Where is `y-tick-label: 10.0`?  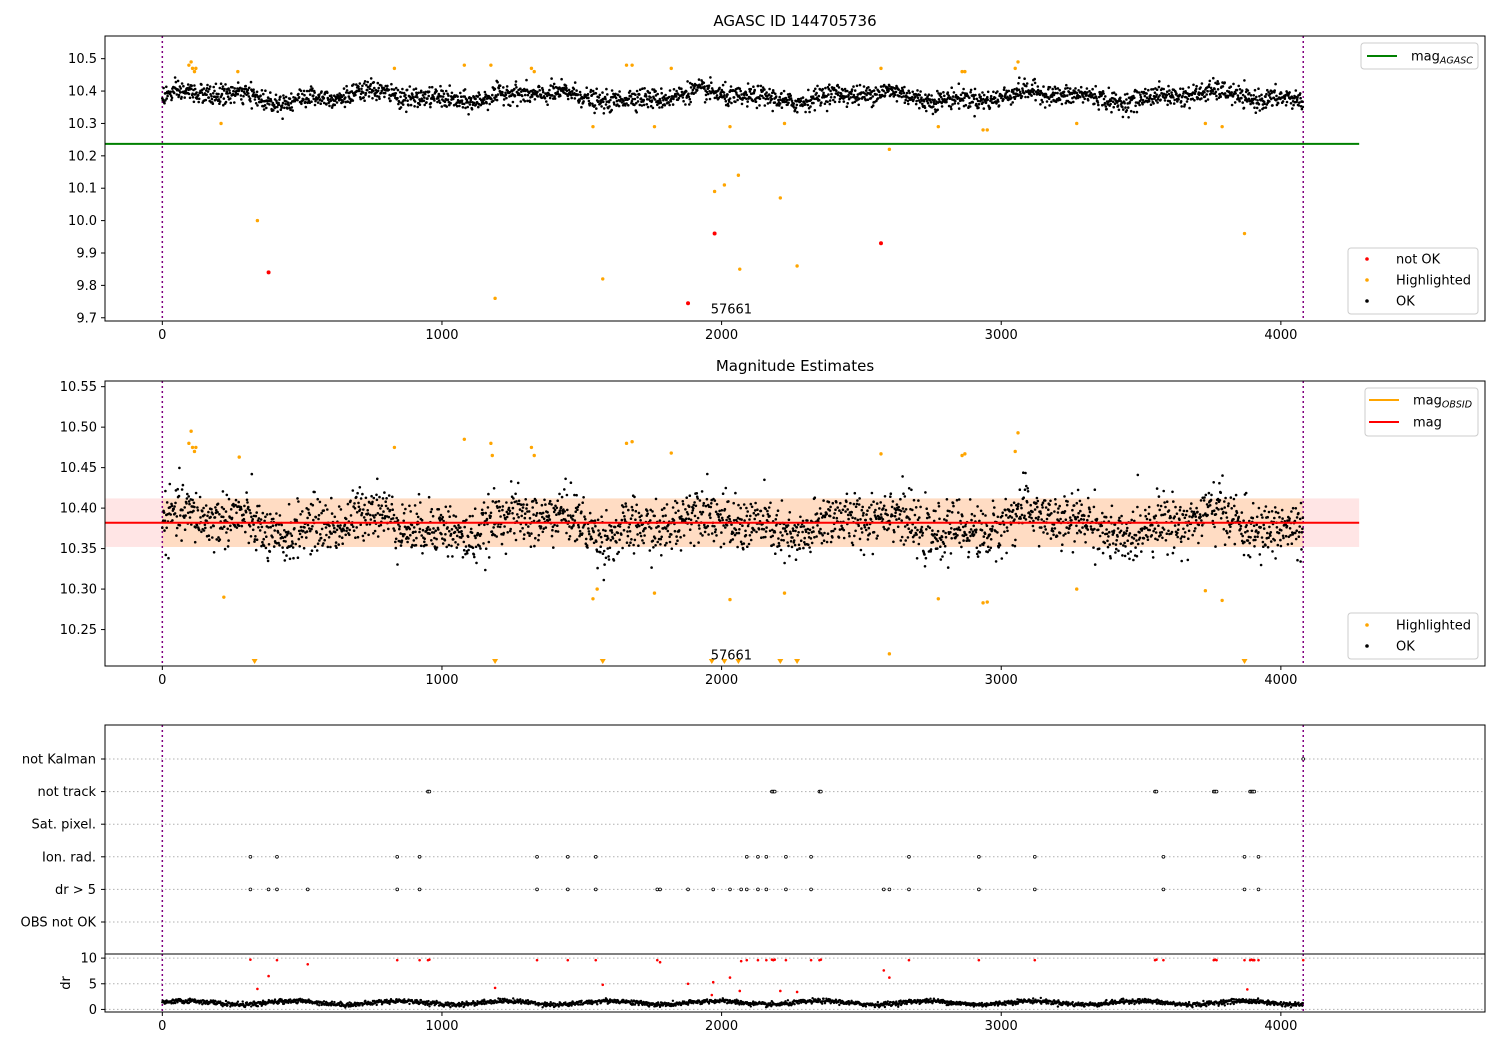
y-tick-label: 10.0 is located at coordinates (82, 221).